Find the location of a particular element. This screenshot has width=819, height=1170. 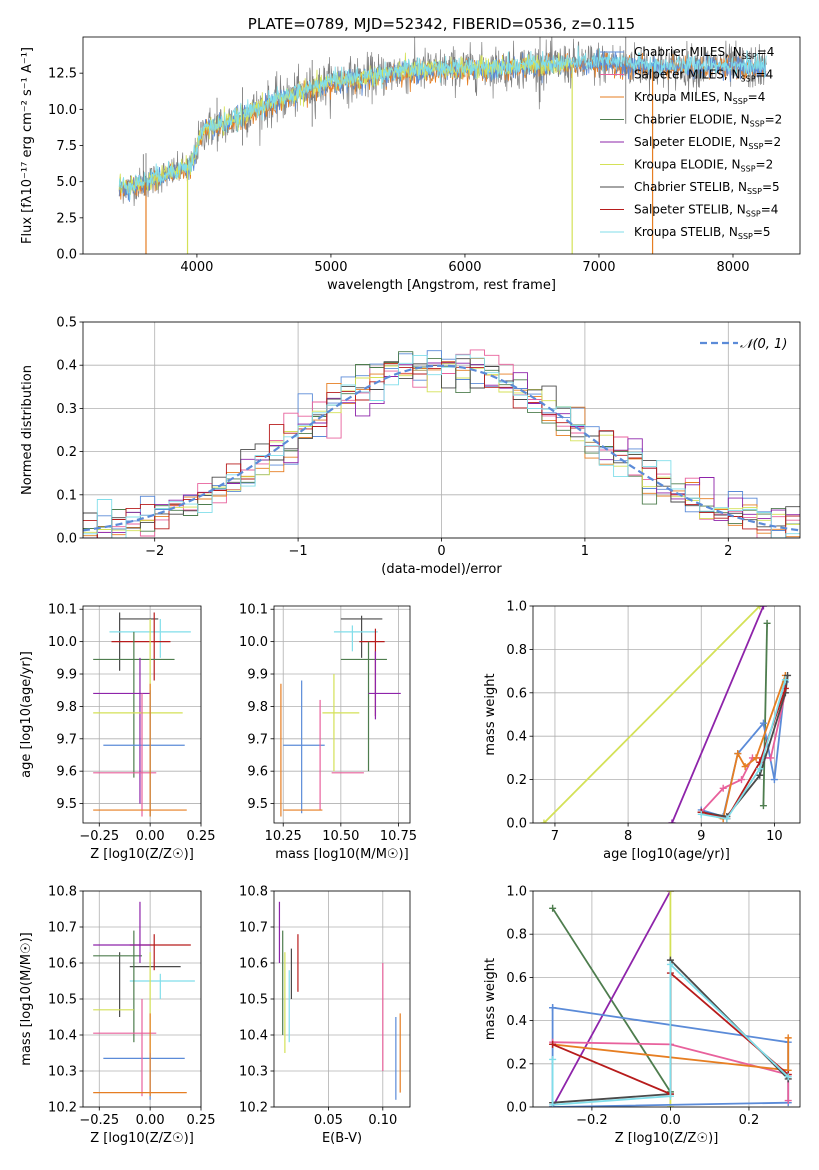

x-tick-label: 0.25 is located at coordinates (201, 1120).